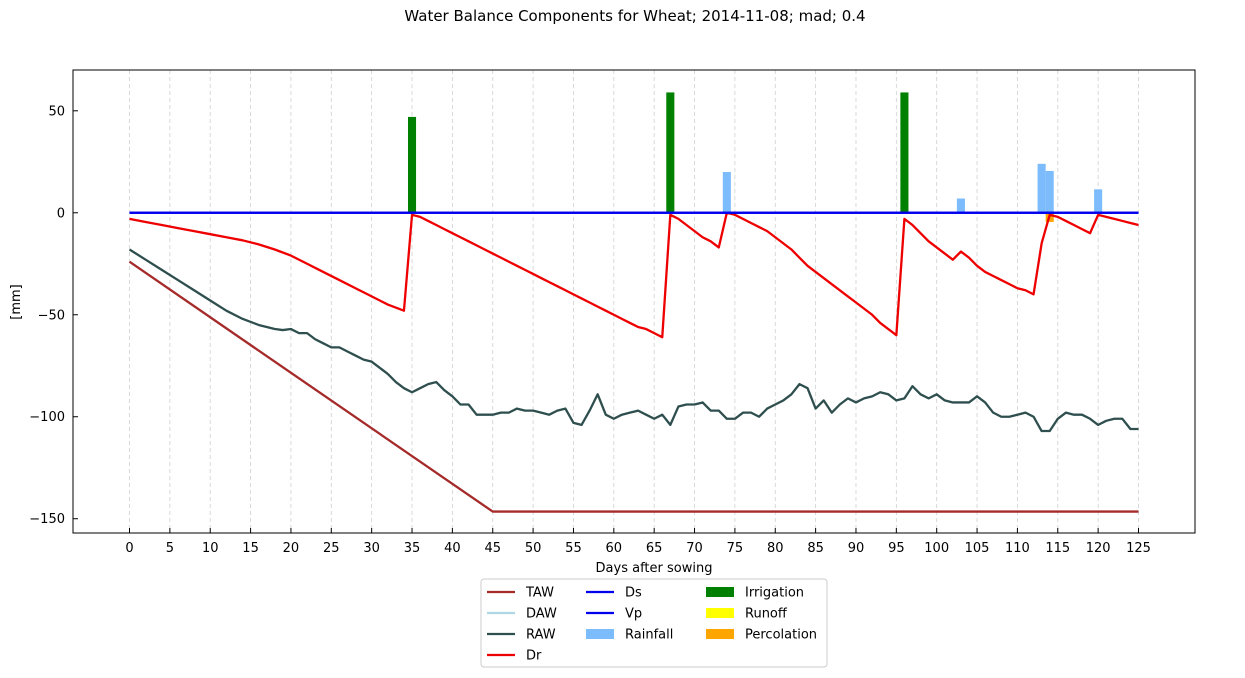 This screenshot has height=678, width=1245. Describe the element at coordinates (720, 613) in the screenshot. I see `legend-swatch-runoff` at that location.